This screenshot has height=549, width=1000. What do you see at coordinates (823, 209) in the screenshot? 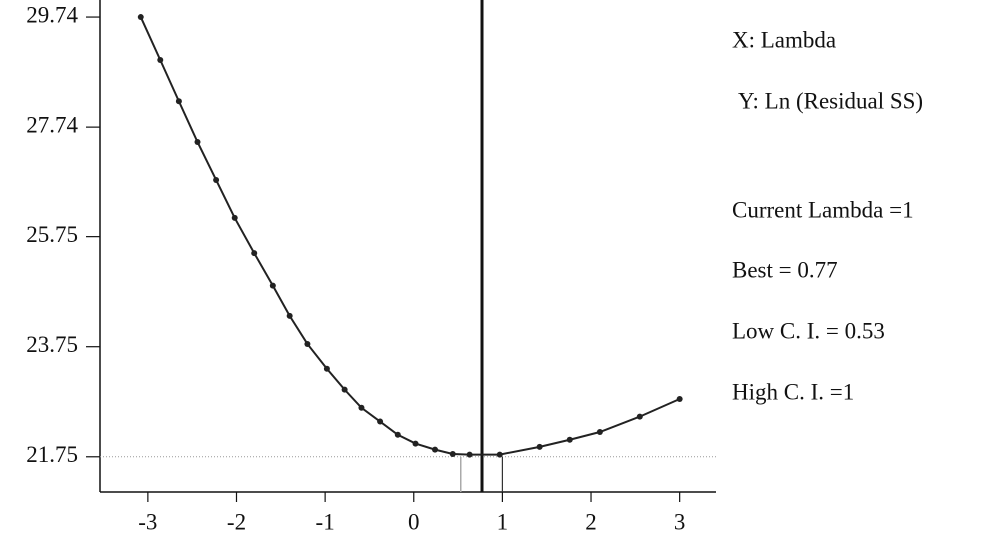
I see `annotation: Current Lambda =1` at bounding box center [823, 209].